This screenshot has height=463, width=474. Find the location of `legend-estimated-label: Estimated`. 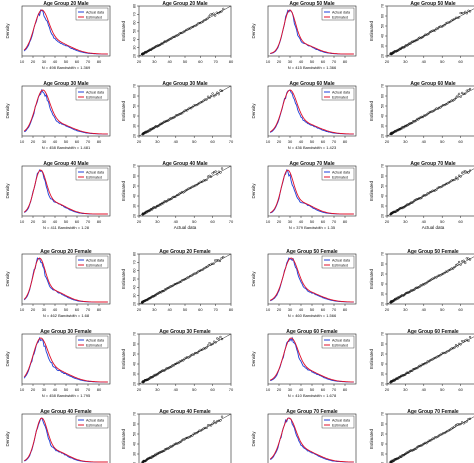

legend-estimated-label: Estimated is located at coordinates (340, 346).